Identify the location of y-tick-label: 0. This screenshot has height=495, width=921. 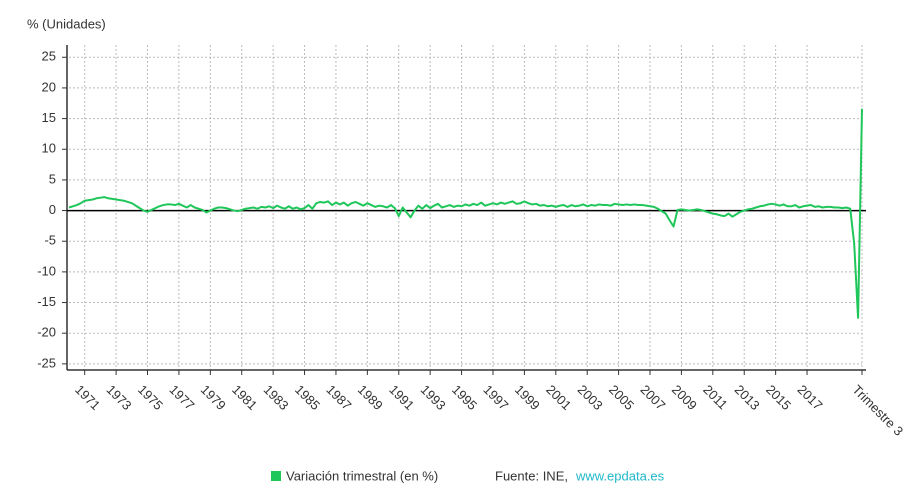
(52, 209).